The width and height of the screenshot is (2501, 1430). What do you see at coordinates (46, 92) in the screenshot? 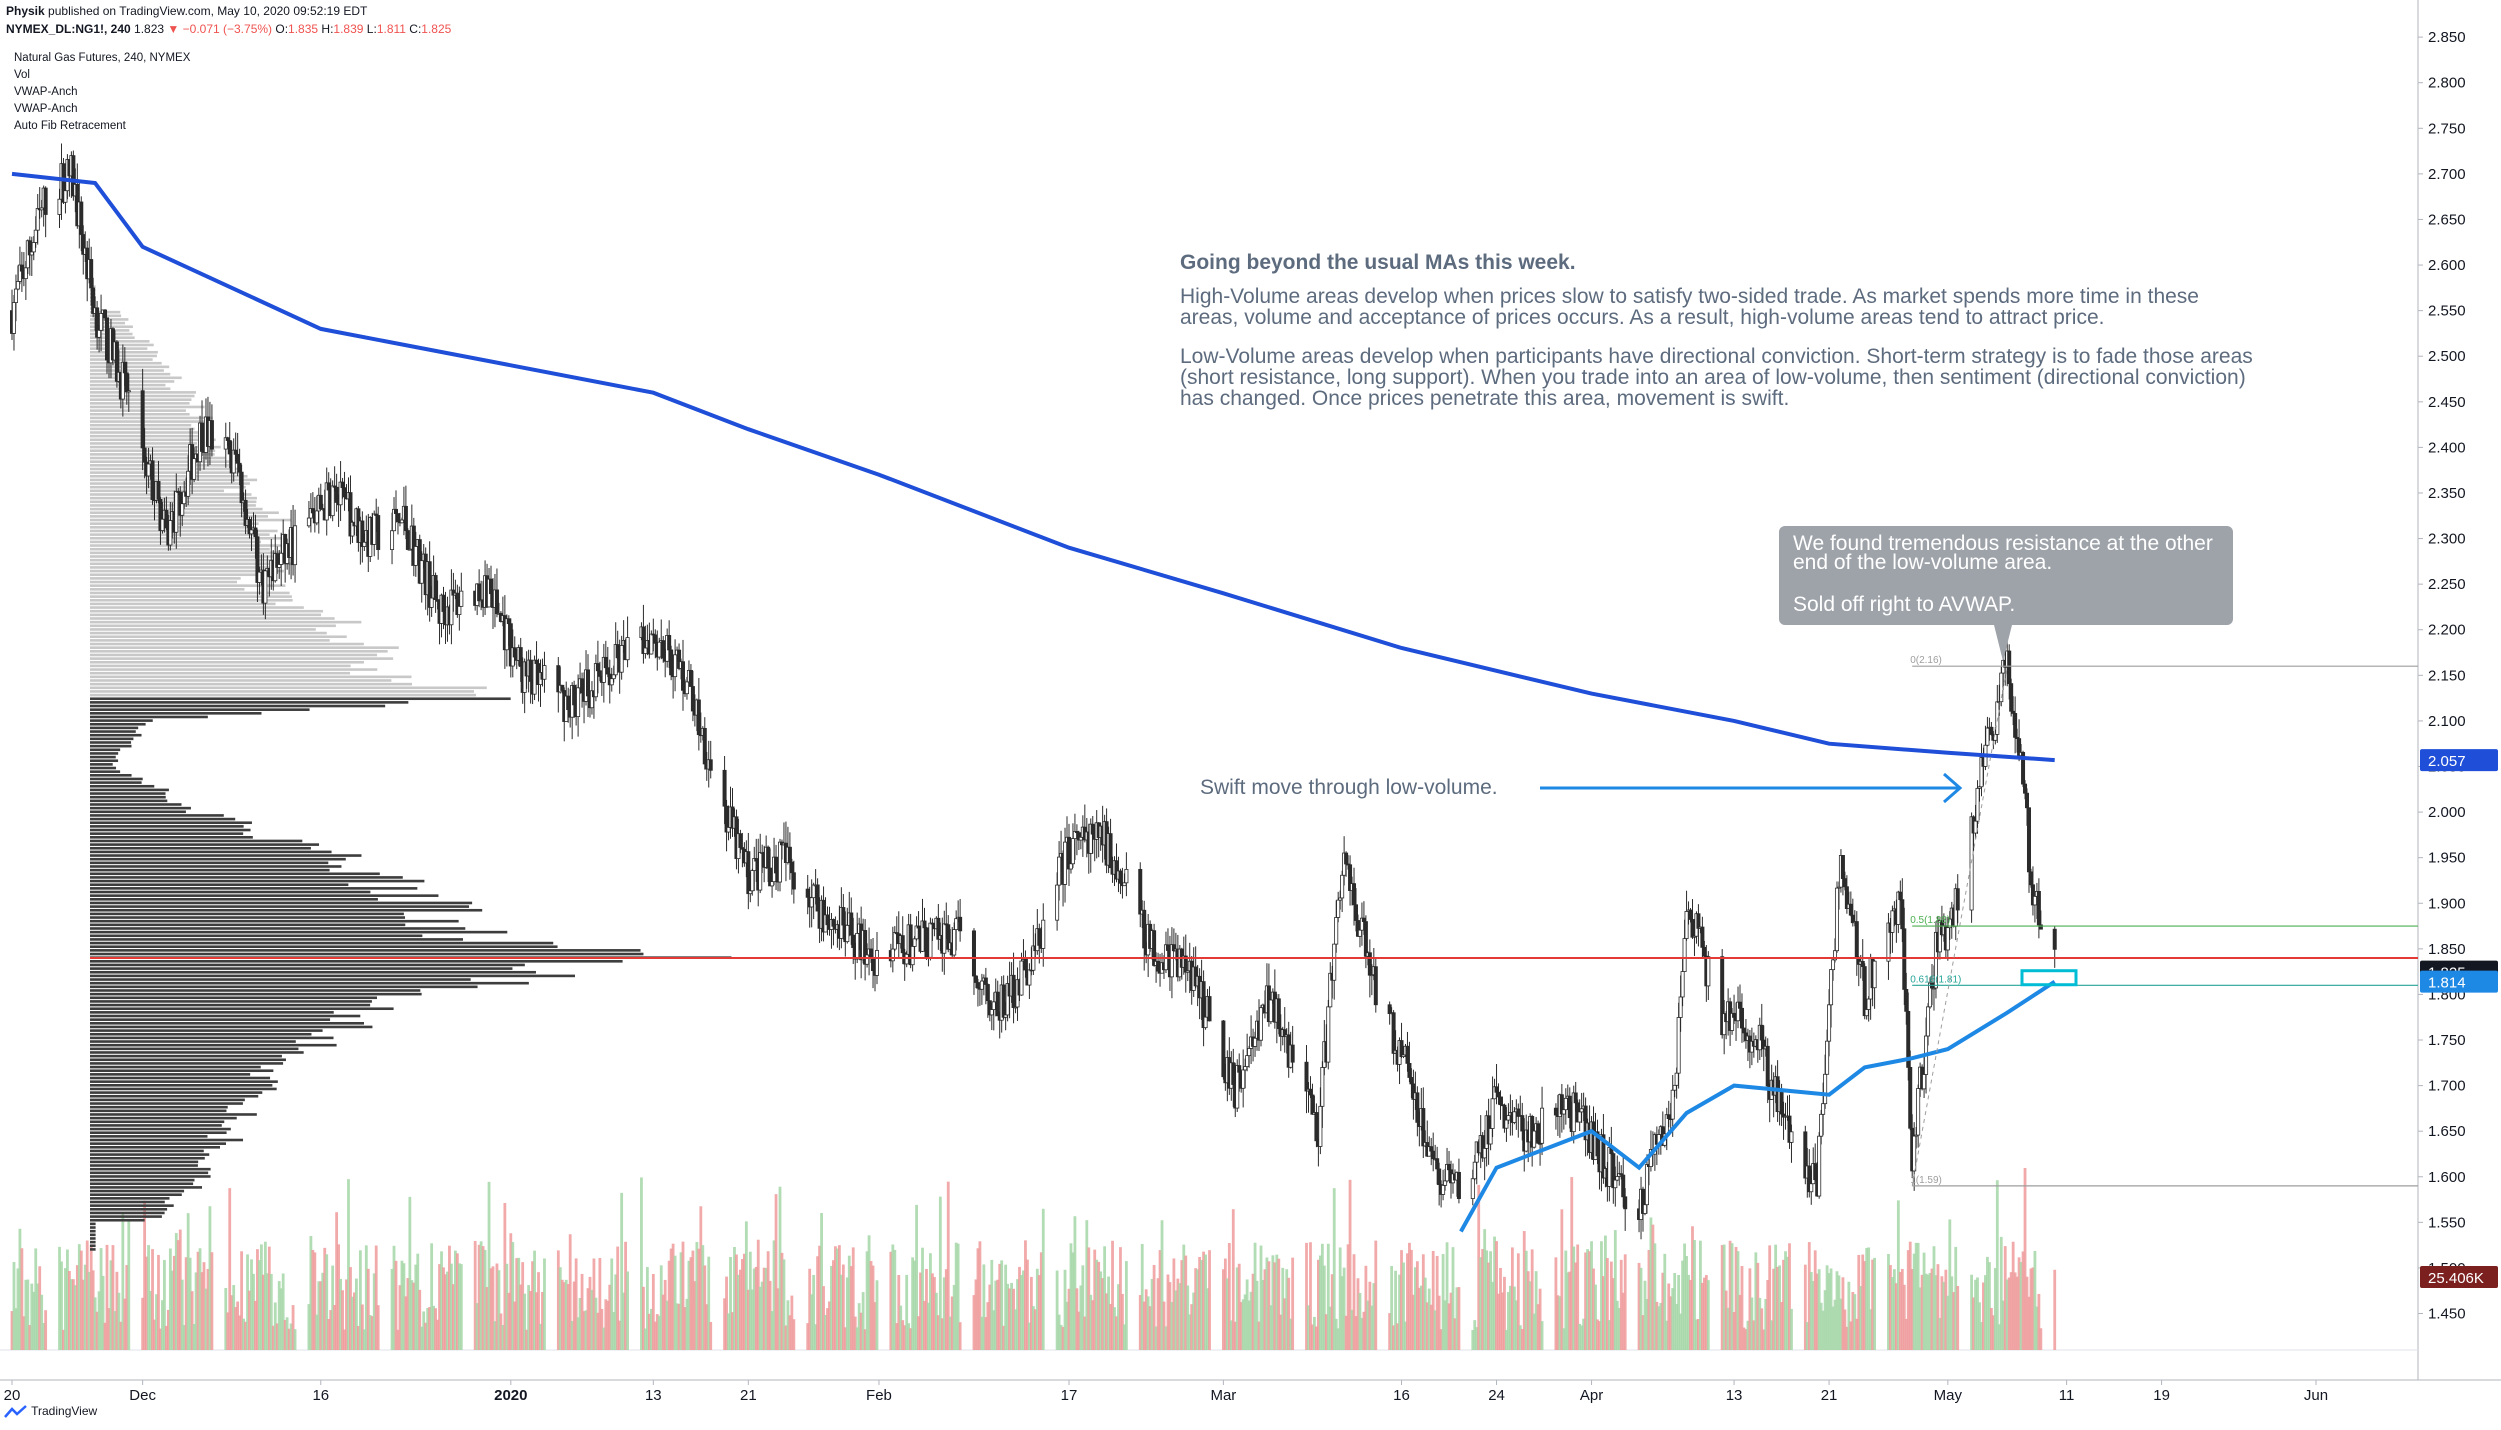
I see `legend-vwap-1: VWAP-Anch` at bounding box center [46, 92].